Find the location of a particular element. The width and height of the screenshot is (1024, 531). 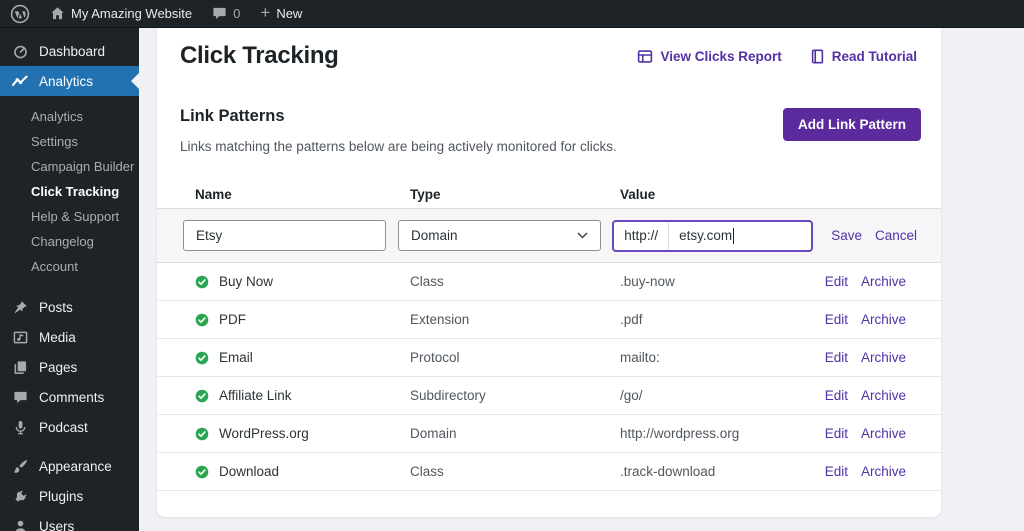

value-text: etsy.com is located at coordinates (706, 235).